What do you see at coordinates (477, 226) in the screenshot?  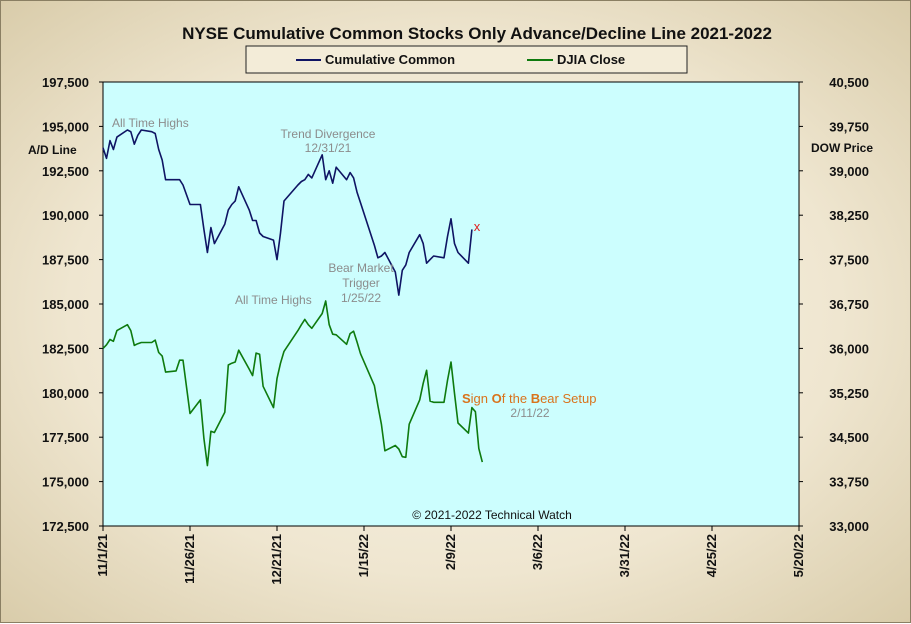 I see `red-x-marker: x` at bounding box center [477, 226].